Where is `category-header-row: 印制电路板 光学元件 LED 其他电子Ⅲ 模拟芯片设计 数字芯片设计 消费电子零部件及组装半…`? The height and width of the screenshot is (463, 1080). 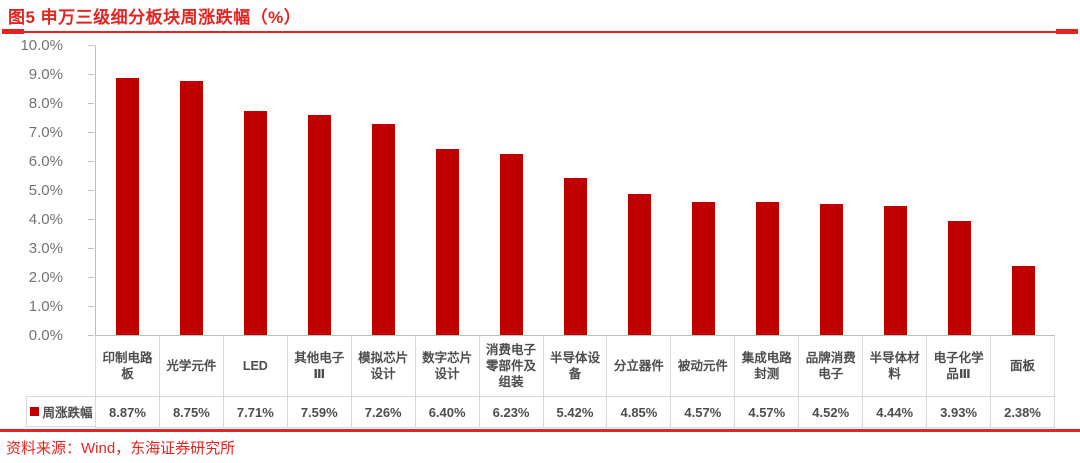 category-header-row: 印制电路板 光学元件 LED 其他电子Ⅲ 模拟芯片设计 数字芯片设计 消费电子零部件及组装半… is located at coordinates (575, 366).